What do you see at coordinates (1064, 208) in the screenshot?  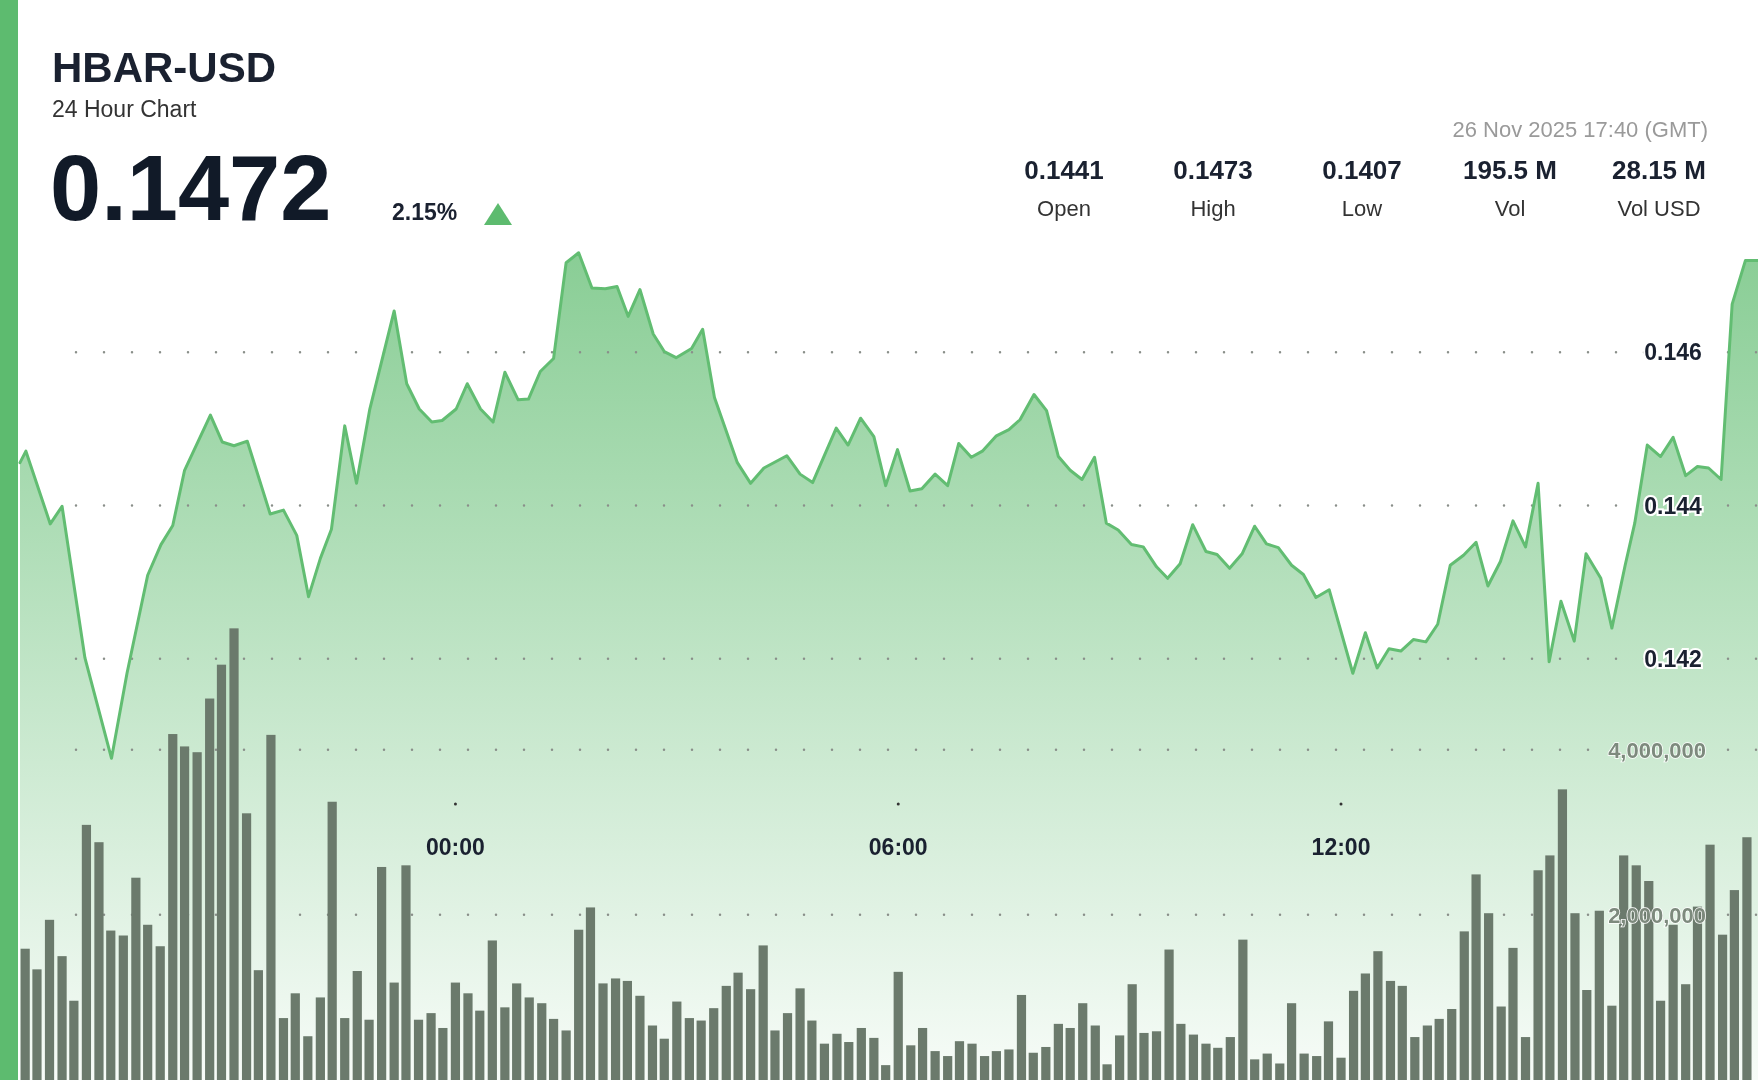 I see `annotation: Open` at bounding box center [1064, 208].